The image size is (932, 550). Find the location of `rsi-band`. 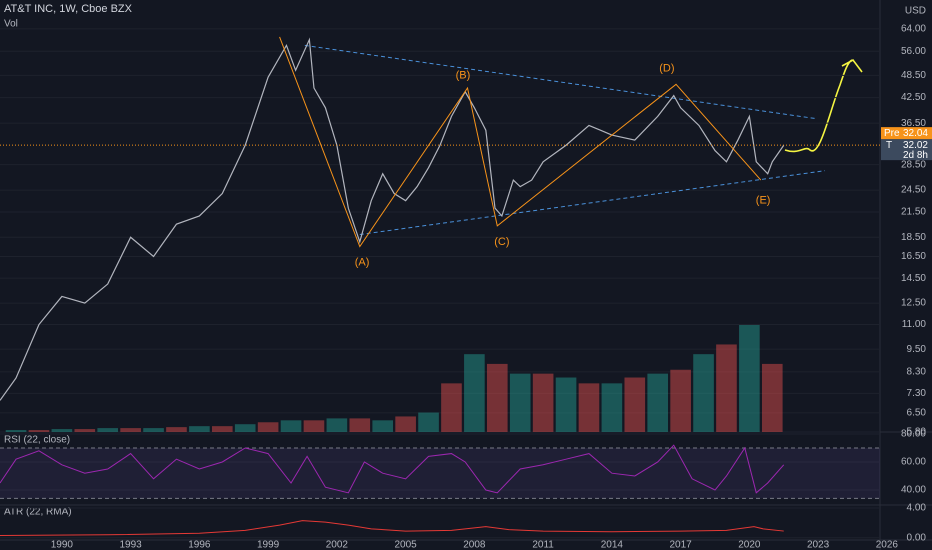

rsi-band is located at coordinates (440, 473).